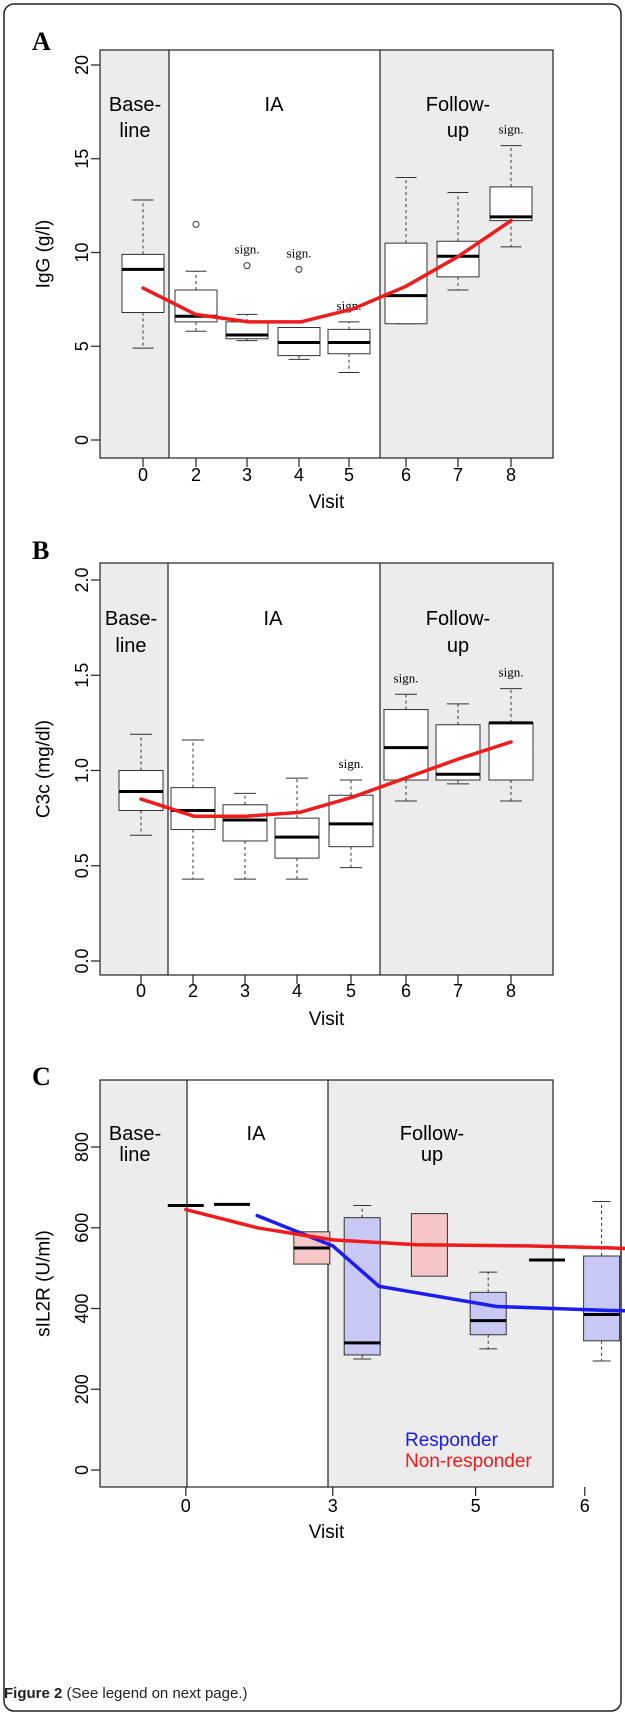 This screenshot has height=1715, width=625. Describe the element at coordinates (157, 1693) in the screenshot. I see `figure-caption-note: (See legend on next page.)` at that location.